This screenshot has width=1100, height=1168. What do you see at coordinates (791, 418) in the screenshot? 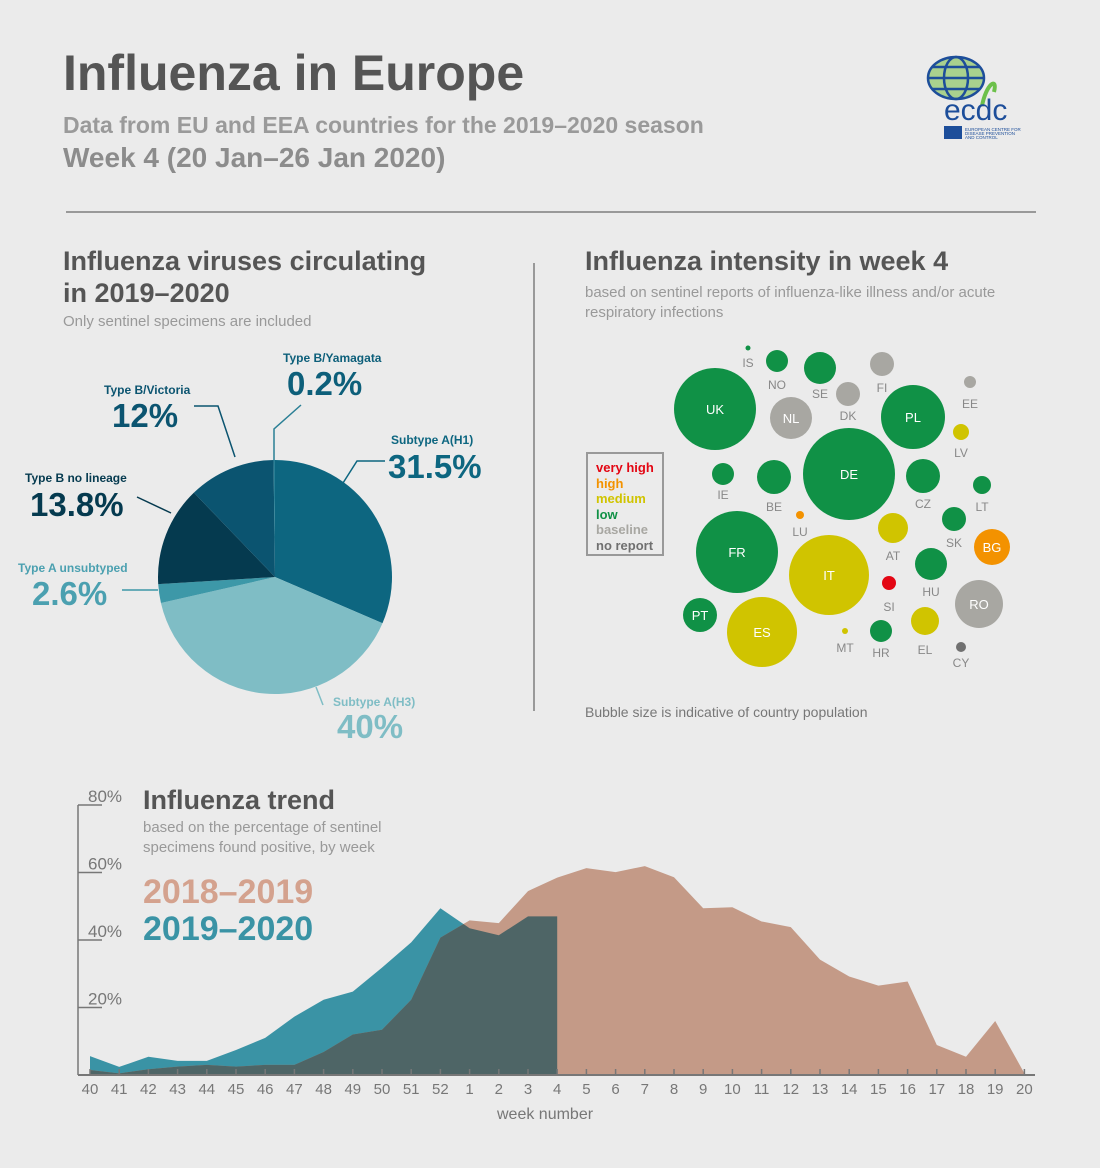
I see `bubble-label-nl: NL` at bounding box center [791, 418].